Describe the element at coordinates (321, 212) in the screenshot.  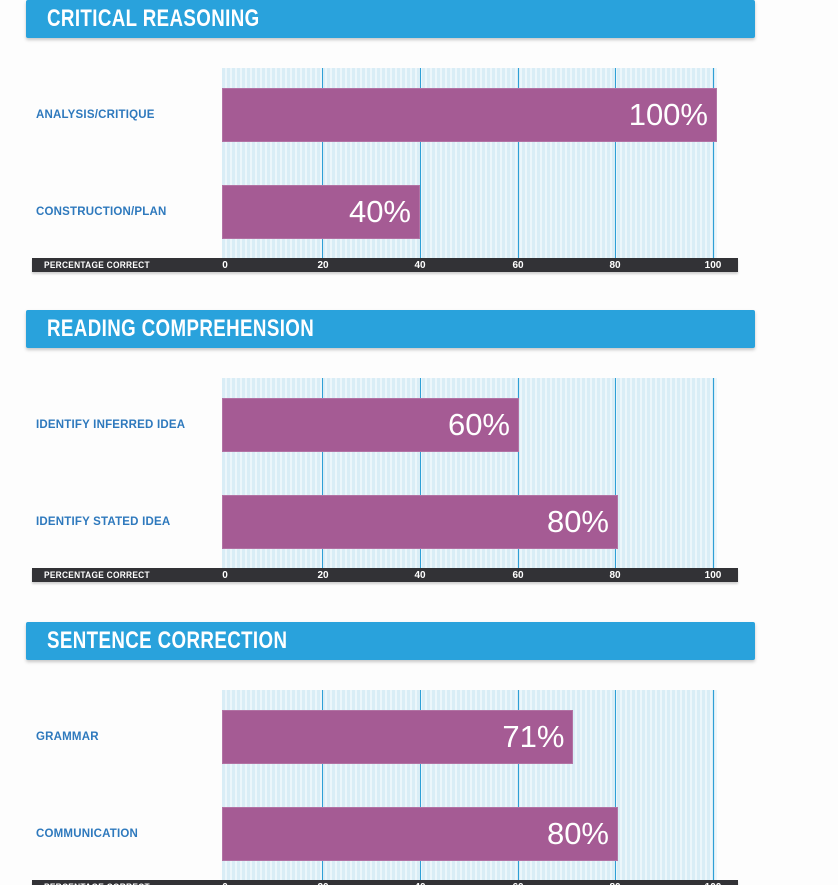
I see `bar: 40%` at that location.